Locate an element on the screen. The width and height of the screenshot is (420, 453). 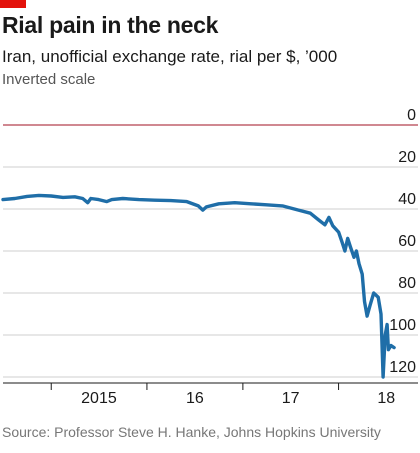
chart-title: Rial pain in the neck is located at coordinates (110, 25).